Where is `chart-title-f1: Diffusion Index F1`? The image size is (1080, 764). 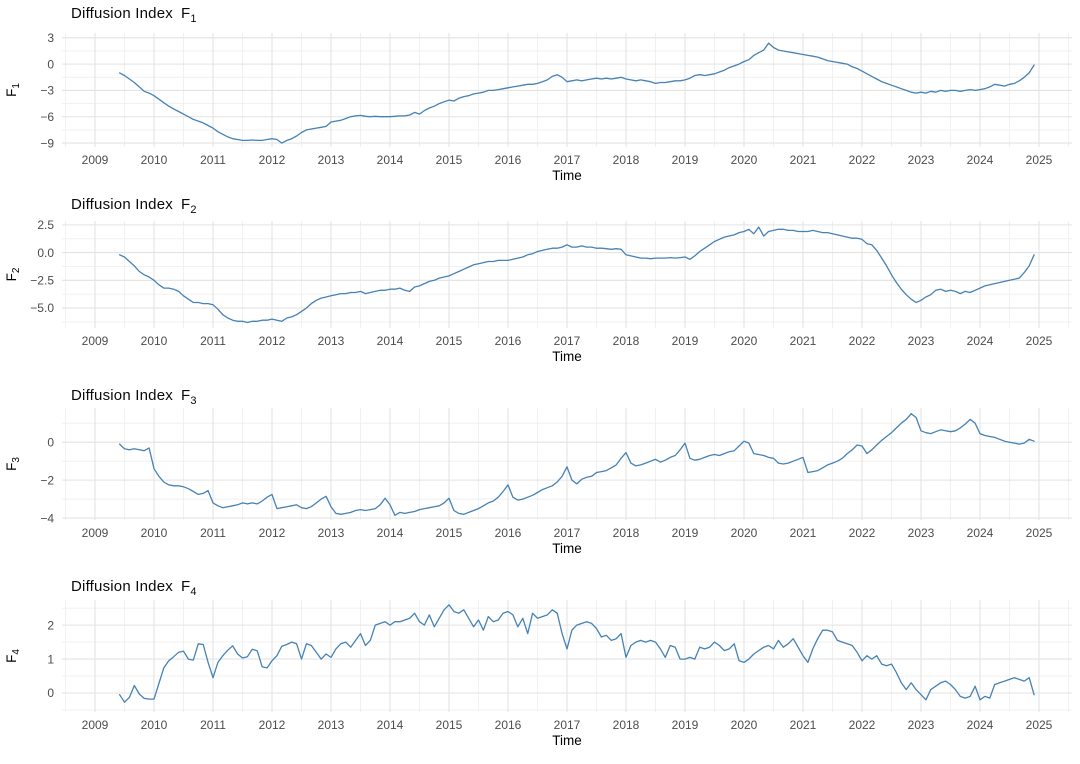 chart-title-f1: Diffusion Index F1 is located at coordinates (134, 15).